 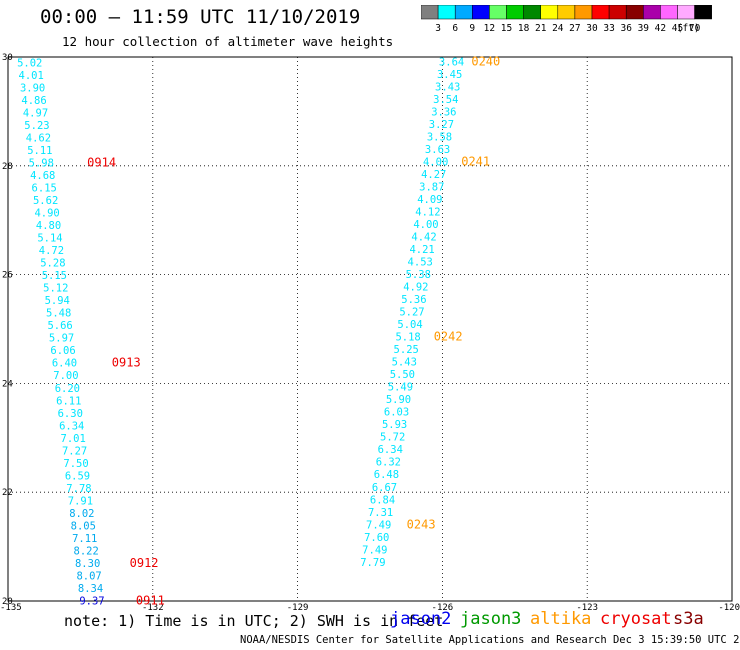 What do you see at coordinates (636, 619) in the screenshot?
I see `satellite-label-cryosat: cryosat` at bounding box center [636, 619].